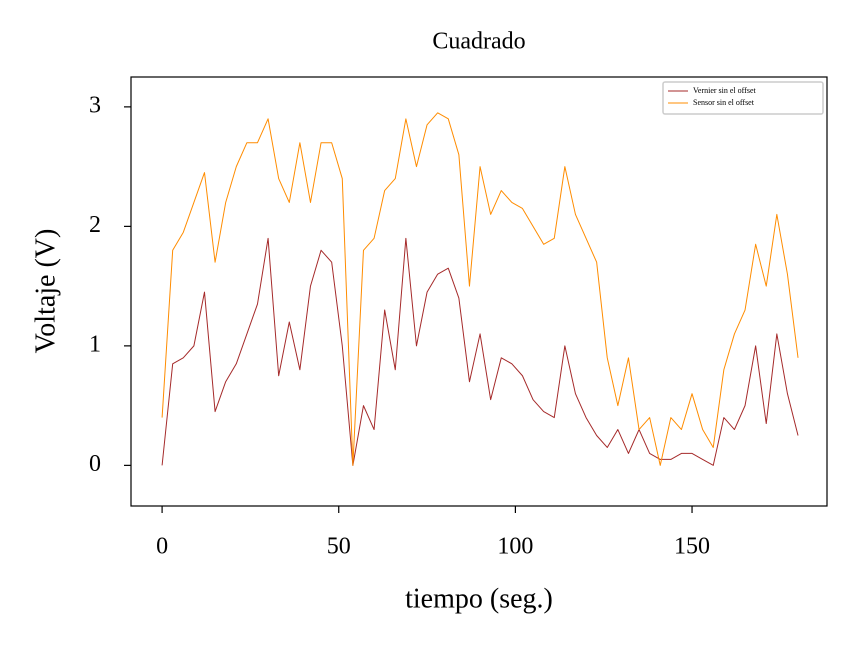  I want to click on x-axis-label: tiempo (seg.), so click(479, 598).